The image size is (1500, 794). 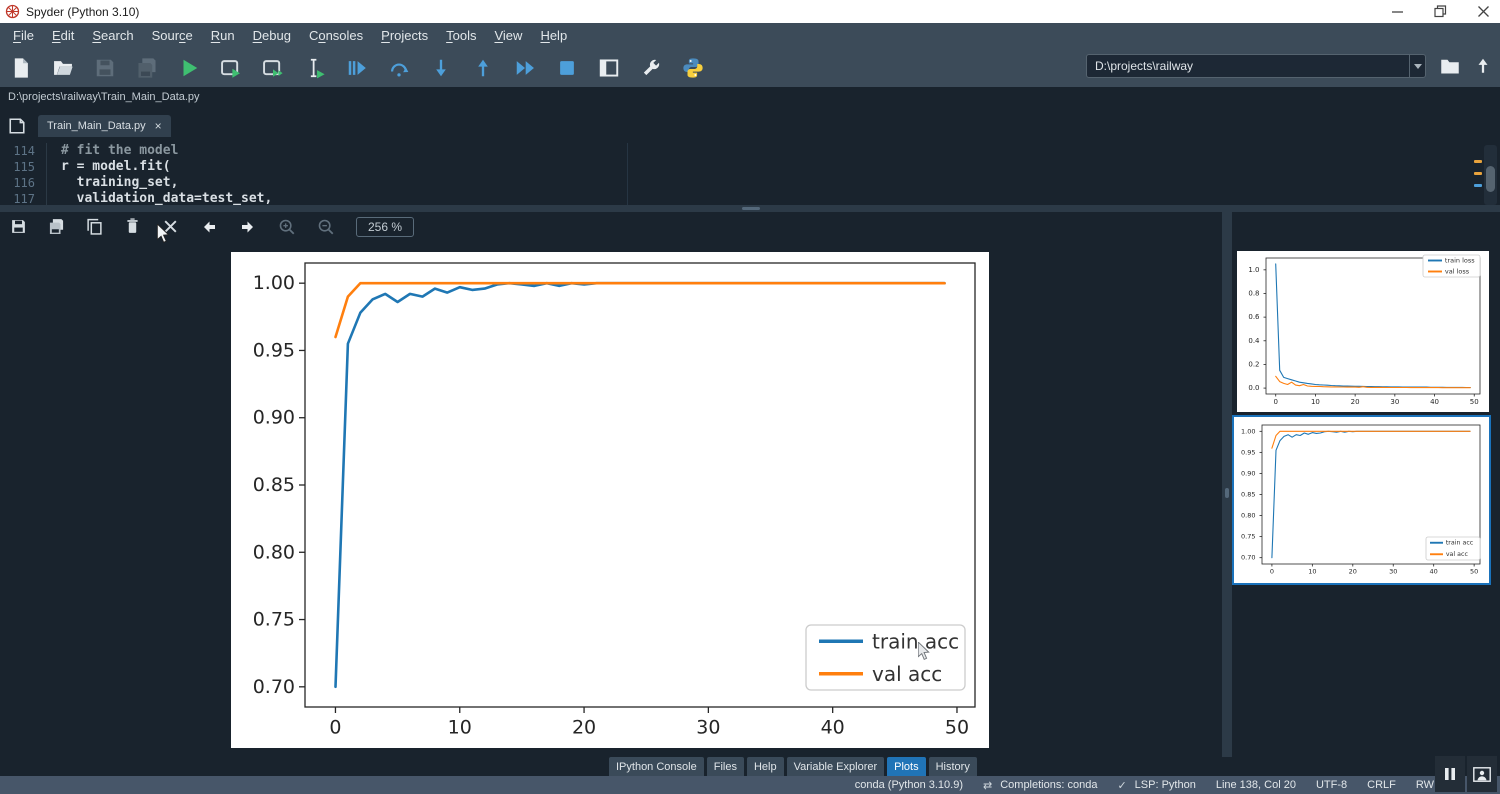 I want to click on editor-tab: Train_Main_Data.py ×, so click(x=104, y=125).